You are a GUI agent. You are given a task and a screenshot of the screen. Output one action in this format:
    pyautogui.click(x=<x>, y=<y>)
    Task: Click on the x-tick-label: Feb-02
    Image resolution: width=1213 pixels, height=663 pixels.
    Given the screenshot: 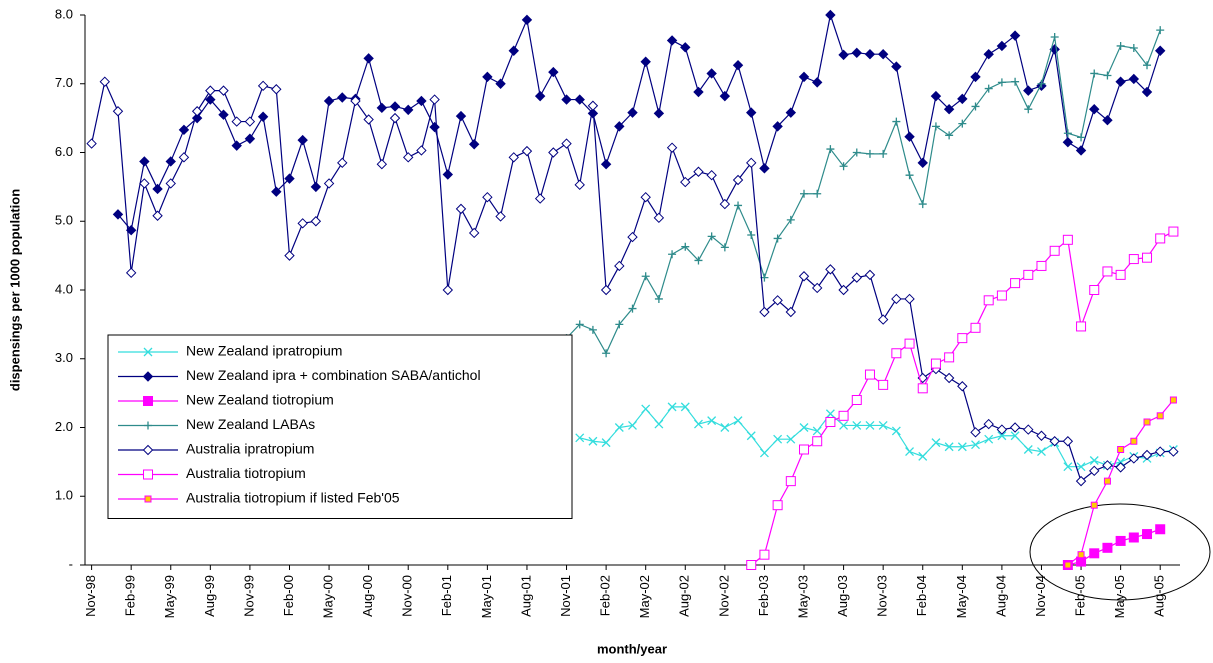 What is the action you would take?
    pyautogui.click(x=605, y=595)
    